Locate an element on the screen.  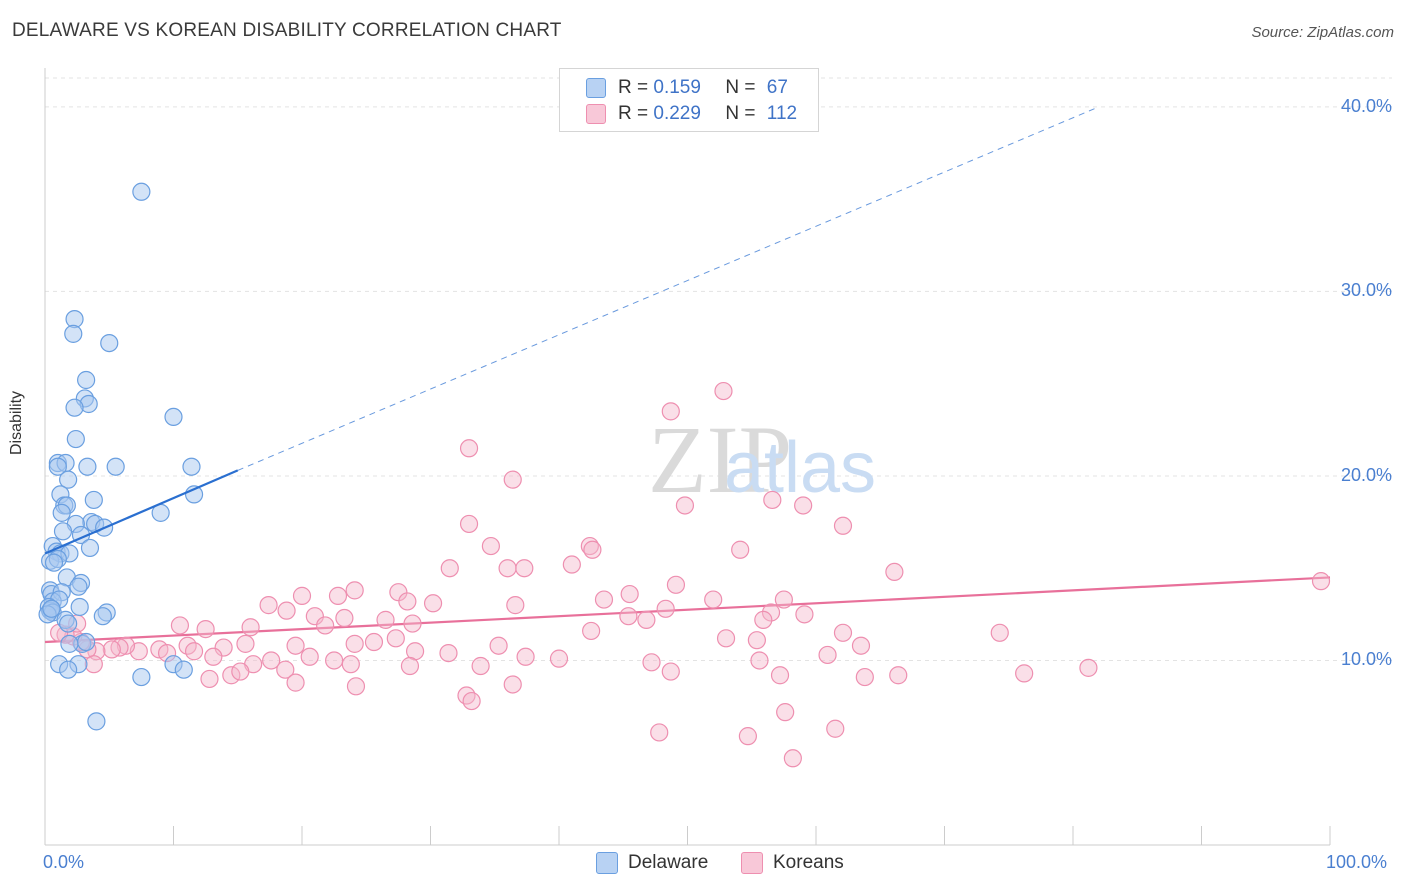
series-legend-label: Koreans is located at coordinates (808, 862).